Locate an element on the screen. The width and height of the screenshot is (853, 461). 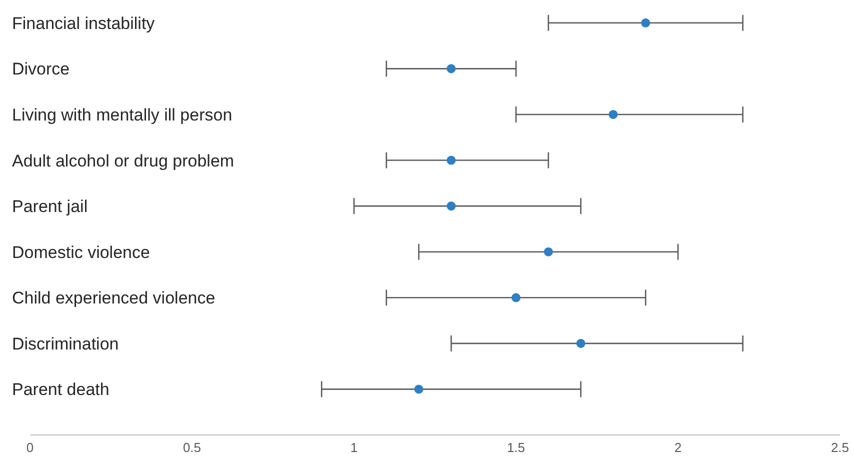
x-tick-label: 2.5 is located at coordinates (840, 448).